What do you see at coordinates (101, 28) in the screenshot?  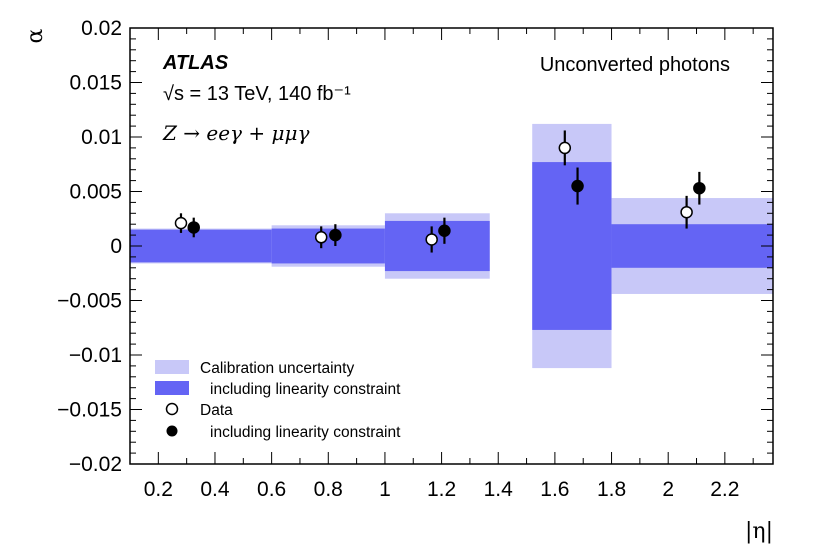 I see `y-tick-label-8: 0.02` at bounding box center [101, 28].